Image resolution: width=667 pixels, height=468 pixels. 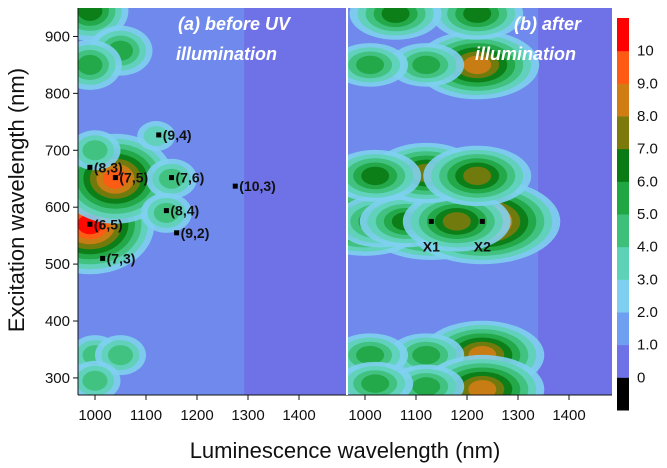 What do you see at coordinates (16, 200) in the screenshot?
I see `y-axis-label: Excitation wavelength (nm)` at bounding box center [16, 200].